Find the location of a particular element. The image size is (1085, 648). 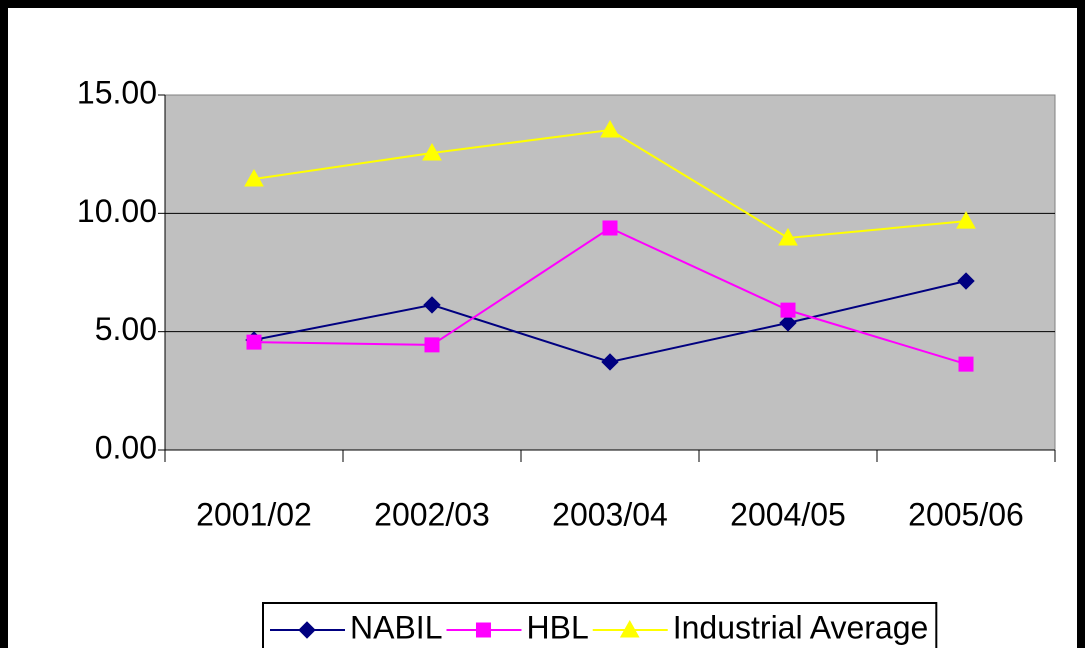

y-tick-label: 5.00 is located at coordinates (126, 329).